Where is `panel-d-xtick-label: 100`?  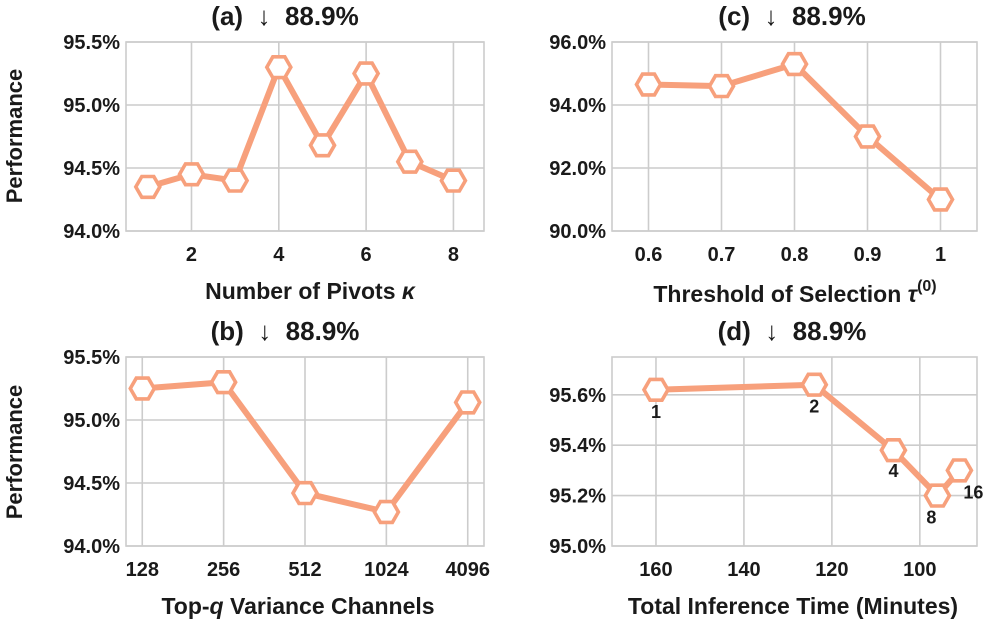
panel-d-xtick-label: 100 is located at coordinates (919, 570).